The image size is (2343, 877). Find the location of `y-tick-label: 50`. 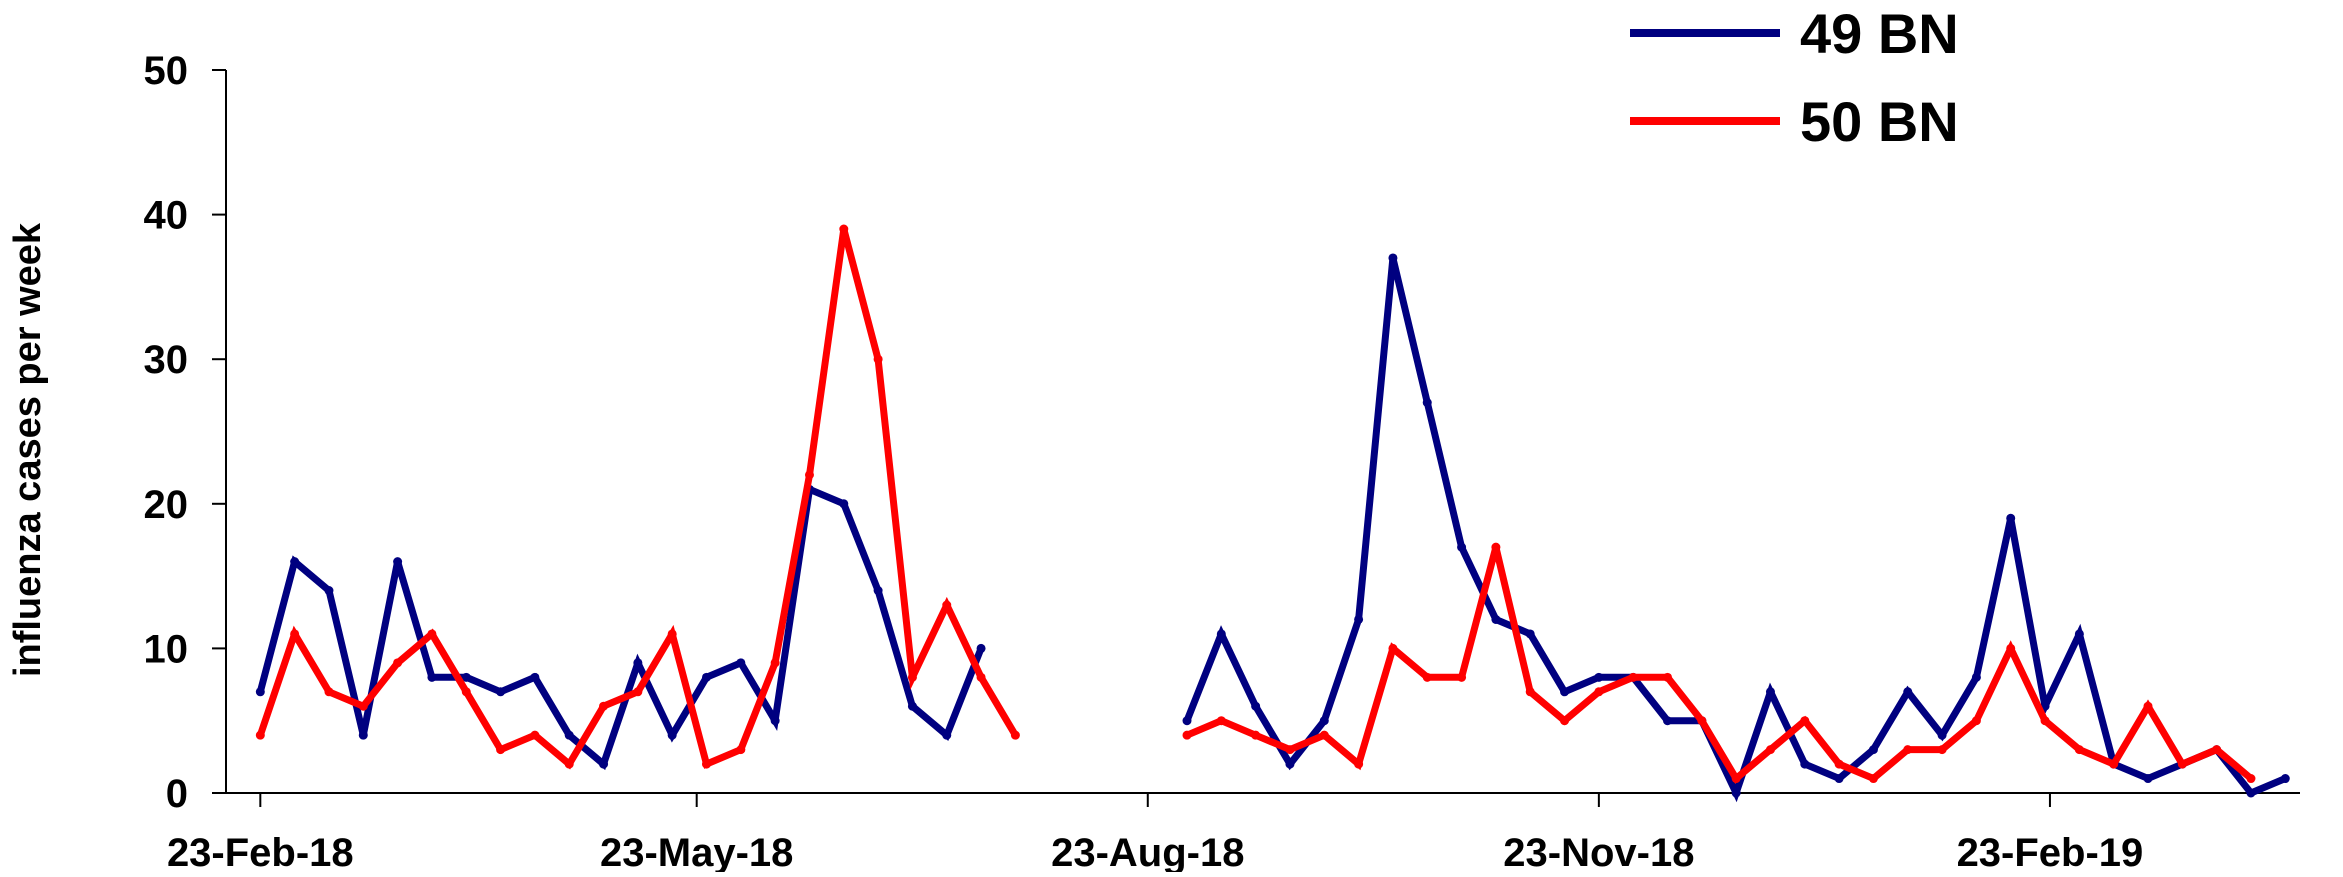

y-tick-label: 50 is located at coordinates (166, 71).